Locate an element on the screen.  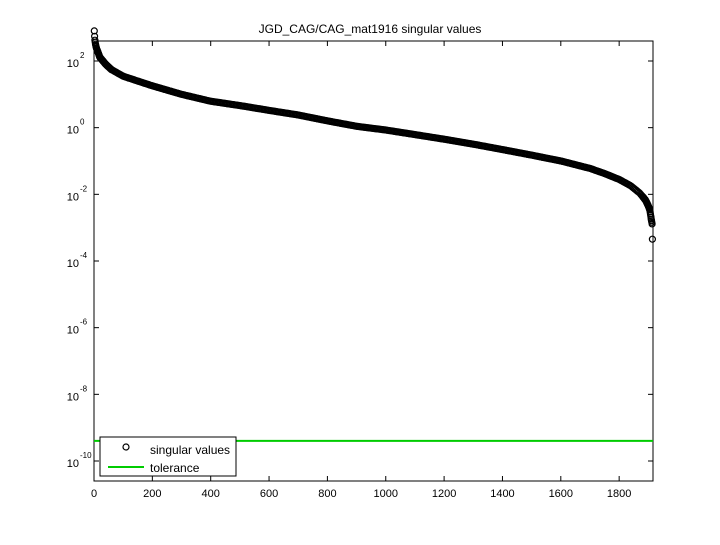
x-tick-label: 1200 is located at coordinates (444, 494).